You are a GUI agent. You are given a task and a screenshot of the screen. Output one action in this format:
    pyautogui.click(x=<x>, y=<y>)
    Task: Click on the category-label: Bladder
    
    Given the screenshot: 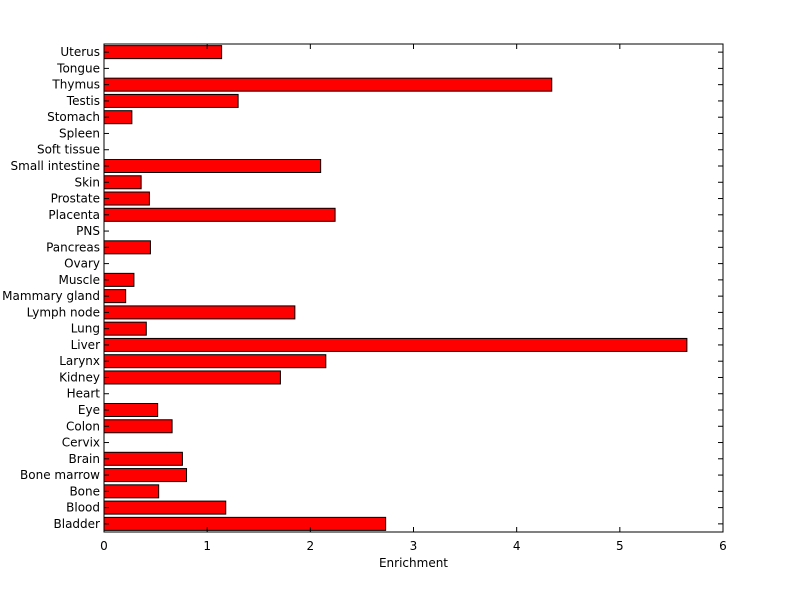 What is the action you would take?
    pyautogui.click(x=77, y=524)
    